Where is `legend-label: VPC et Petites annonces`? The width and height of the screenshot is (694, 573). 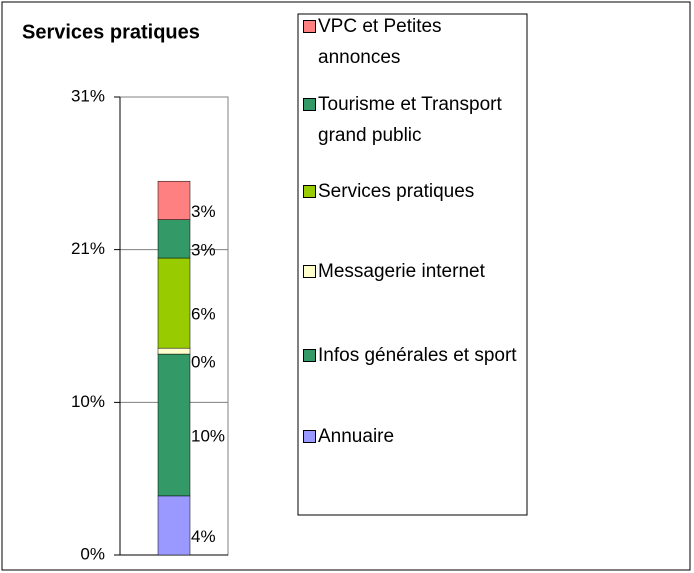 legend-label: VPC et Petites annonces is located at coordinates (380, 42).